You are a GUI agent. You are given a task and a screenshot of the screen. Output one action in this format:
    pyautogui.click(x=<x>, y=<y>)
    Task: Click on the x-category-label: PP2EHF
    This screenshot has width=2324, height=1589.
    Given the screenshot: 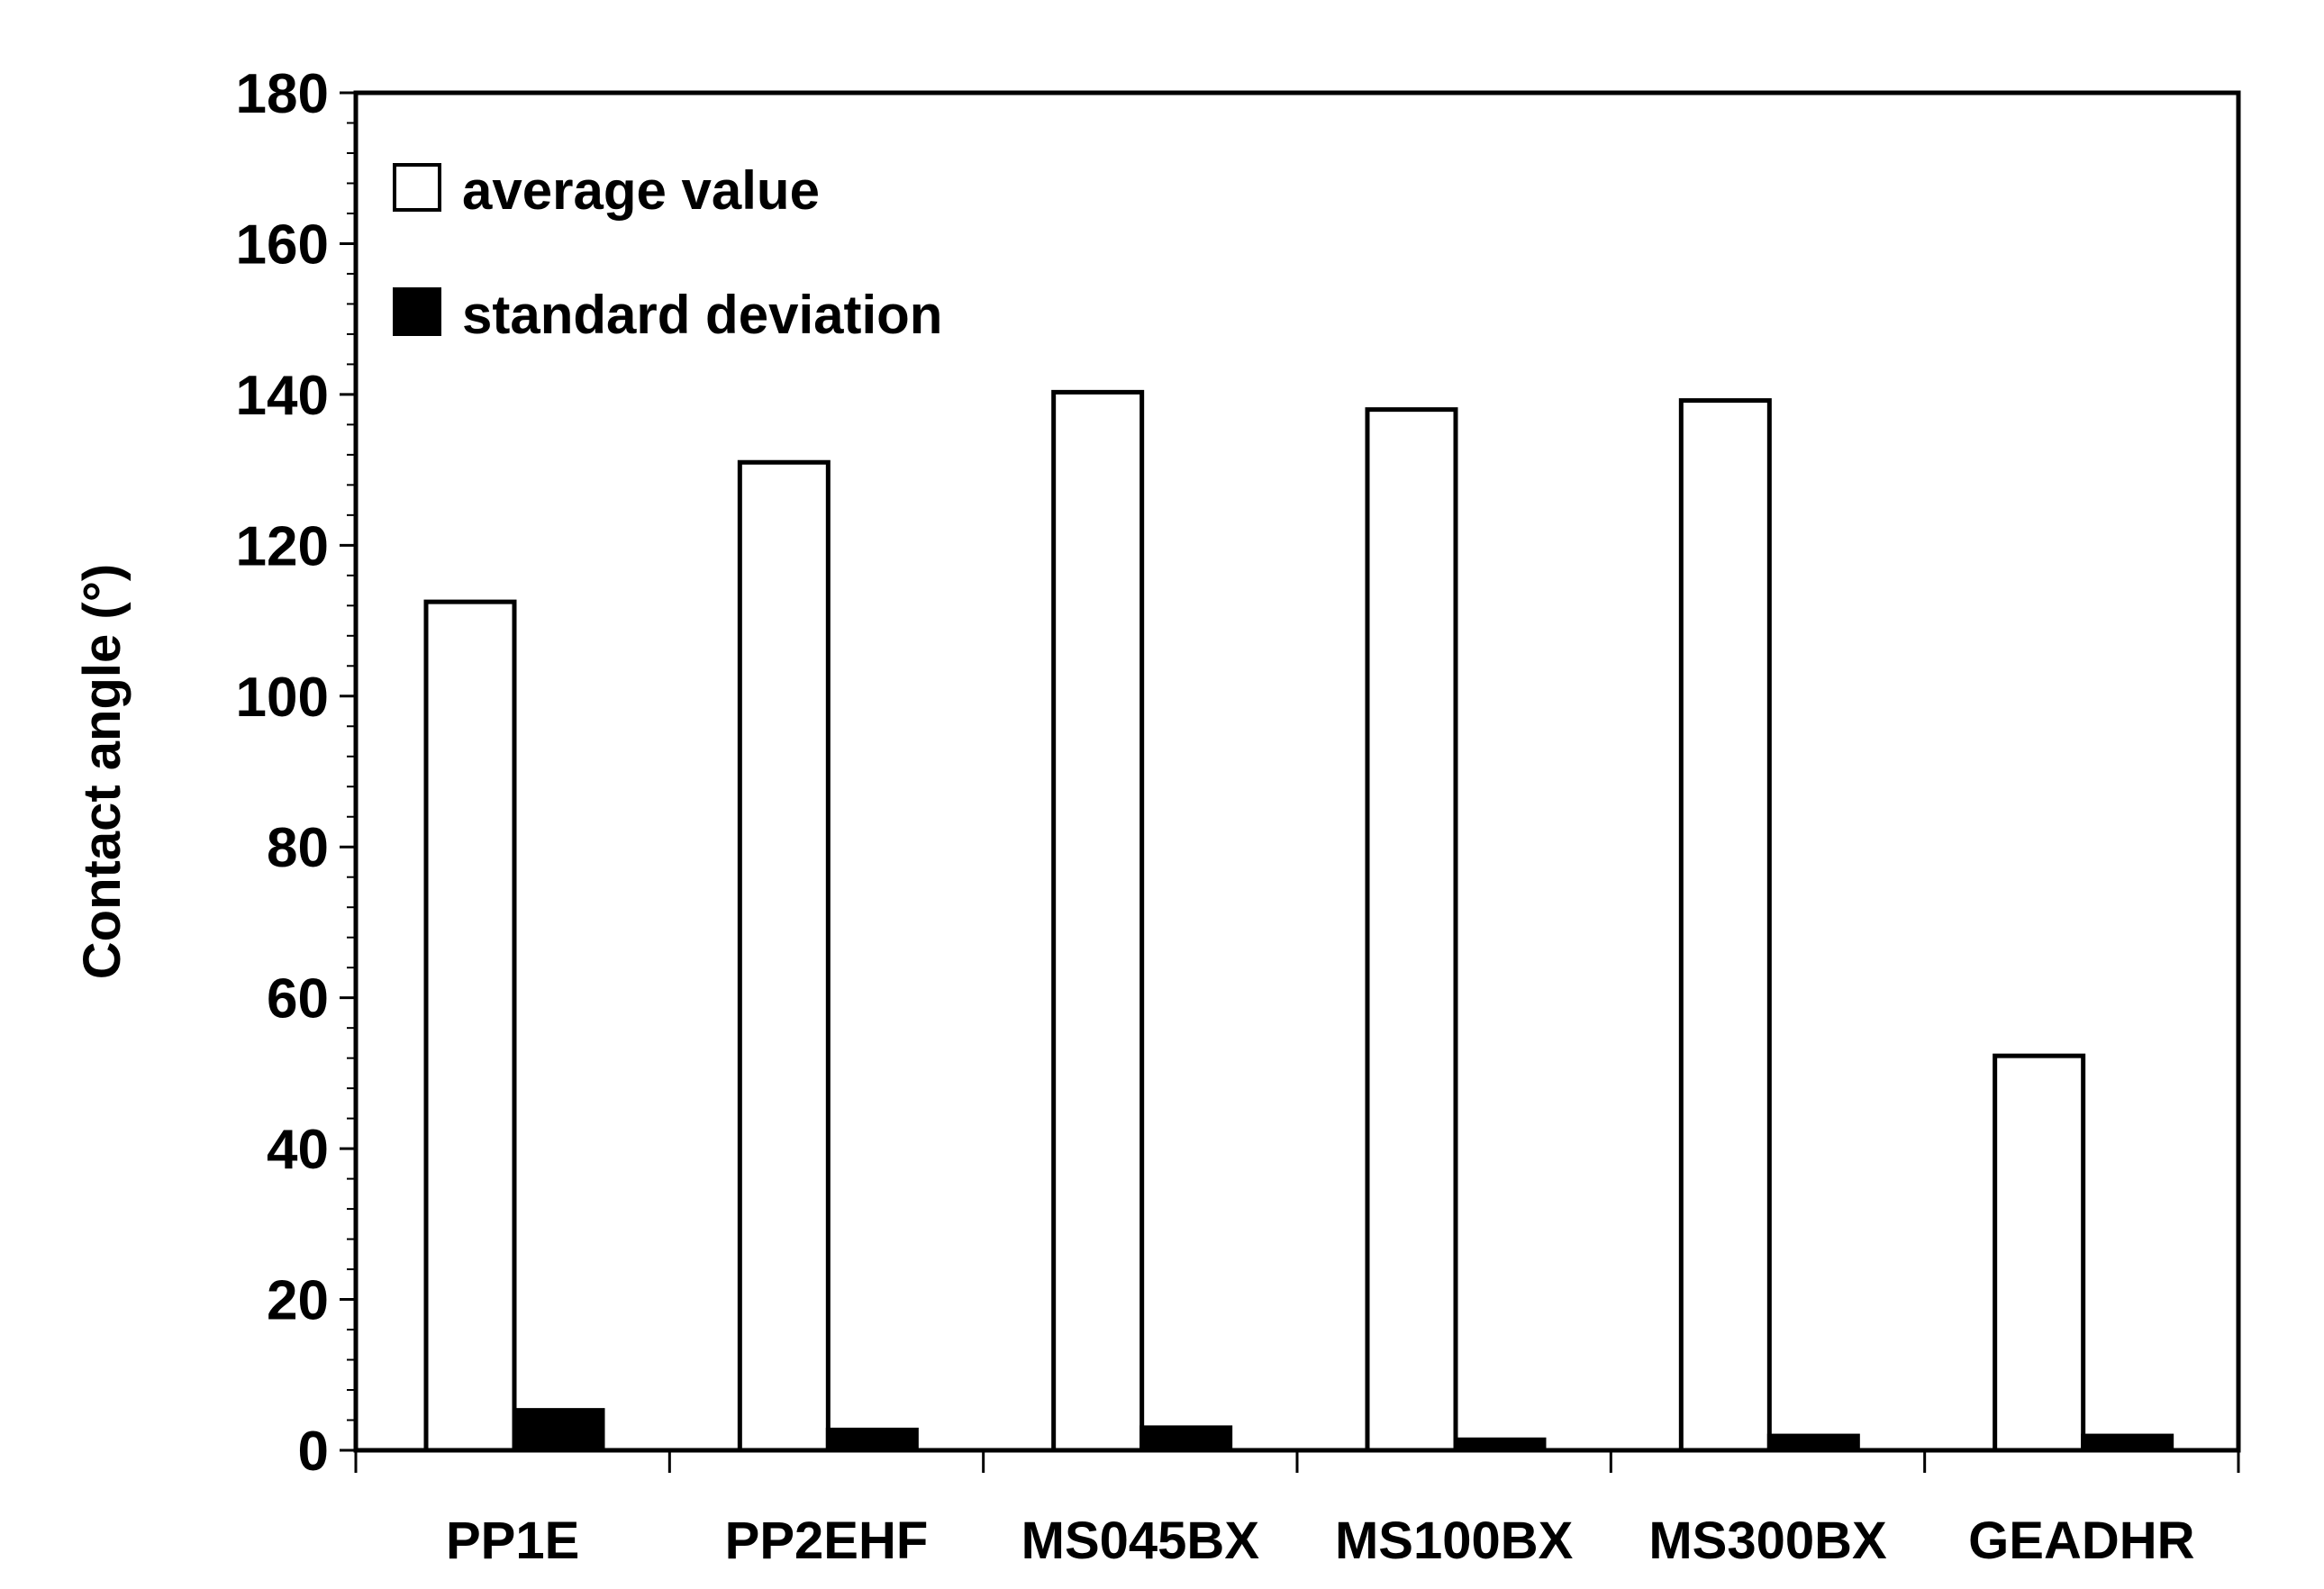 What is the action you would take?
    pyautogui.click(x=827, y=1541)
    